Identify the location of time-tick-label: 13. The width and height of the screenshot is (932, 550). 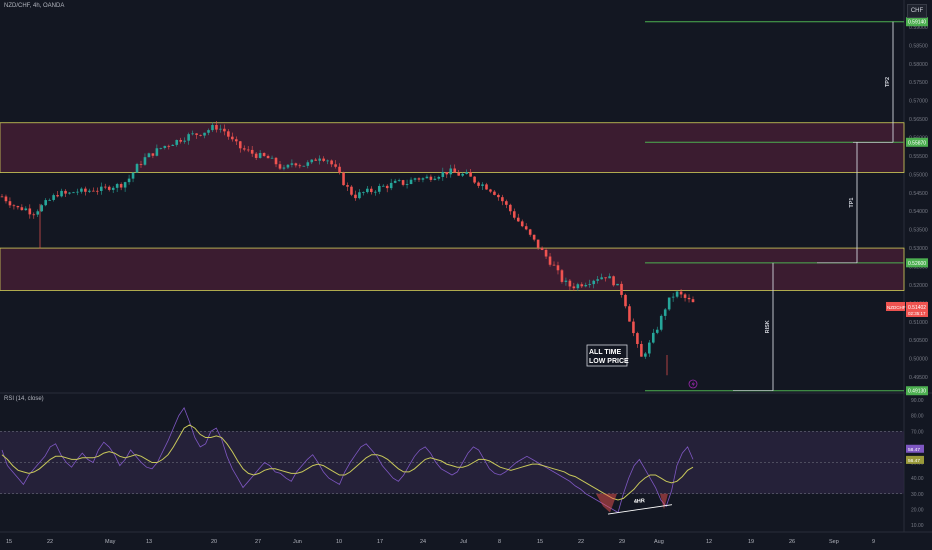
(149, 542).